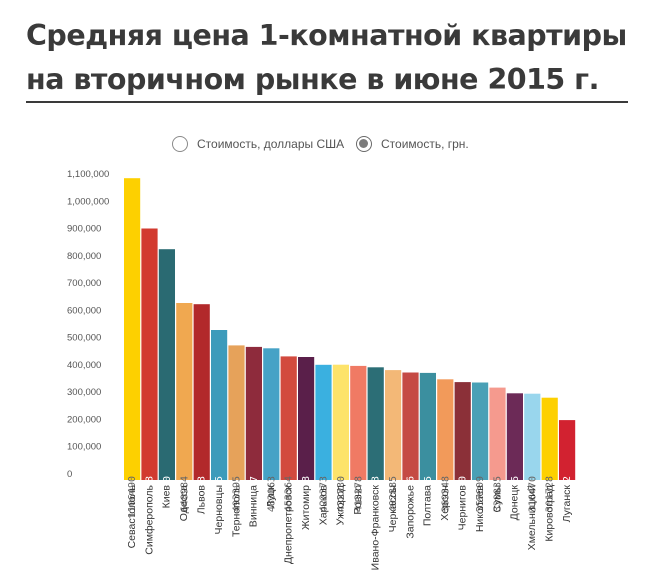 Image resolution: width=656 pixels, height=577 pixels. Describe the element at coordinates (327, 102) in the screenshot. I see `title-underline` at that location.